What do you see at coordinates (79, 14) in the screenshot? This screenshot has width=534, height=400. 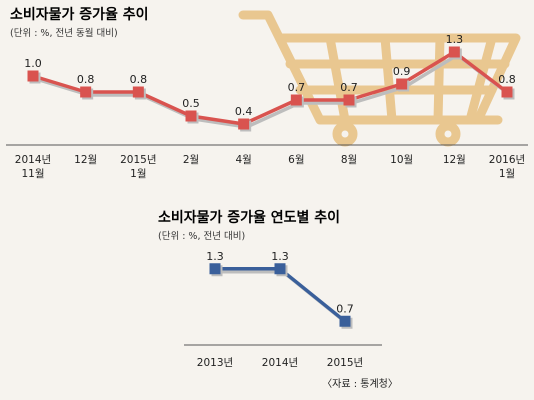 I see `chart-1-title: 소비자물가 증가율 추이` at bounding box center [79, 14].